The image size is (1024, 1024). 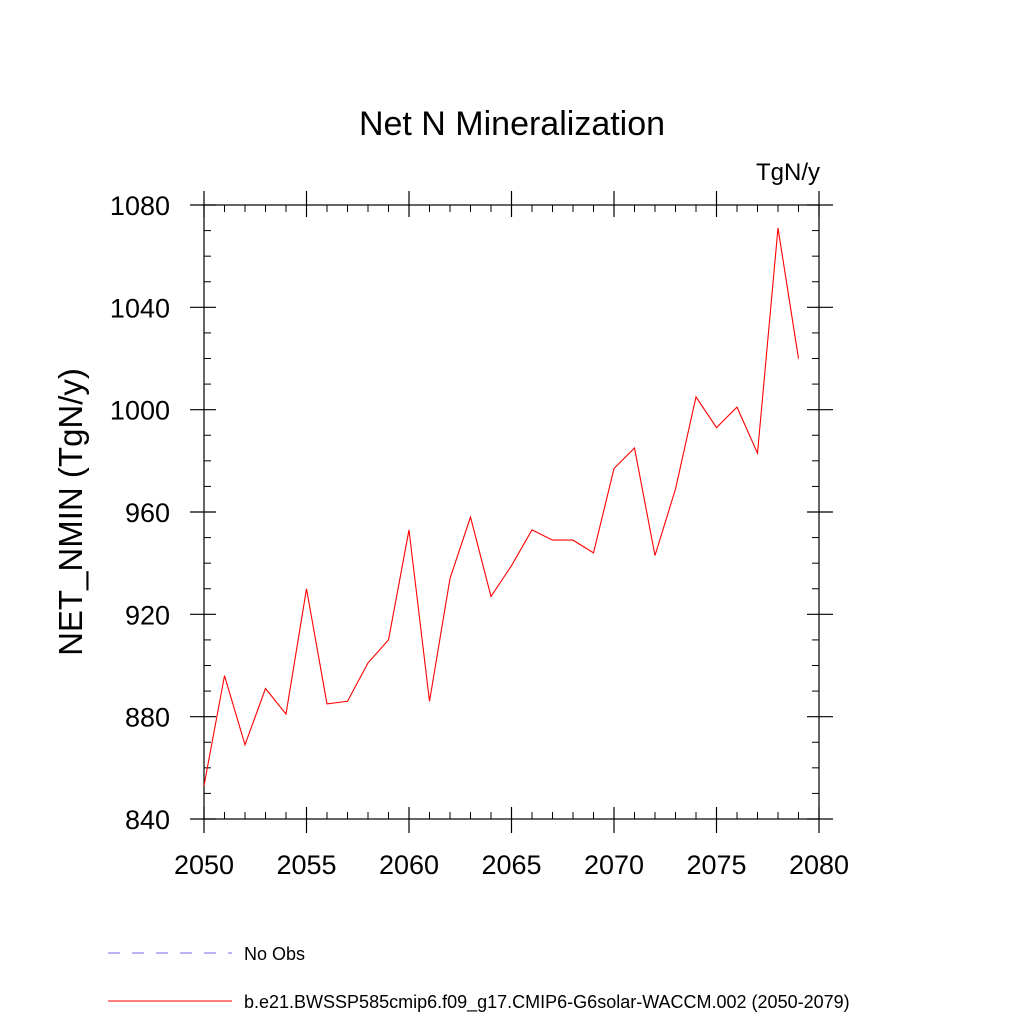 What do you see at coordinates (306, 865) in the screenshot?
I see `x-tick-label: 2055` at bounding box center [306, 865].